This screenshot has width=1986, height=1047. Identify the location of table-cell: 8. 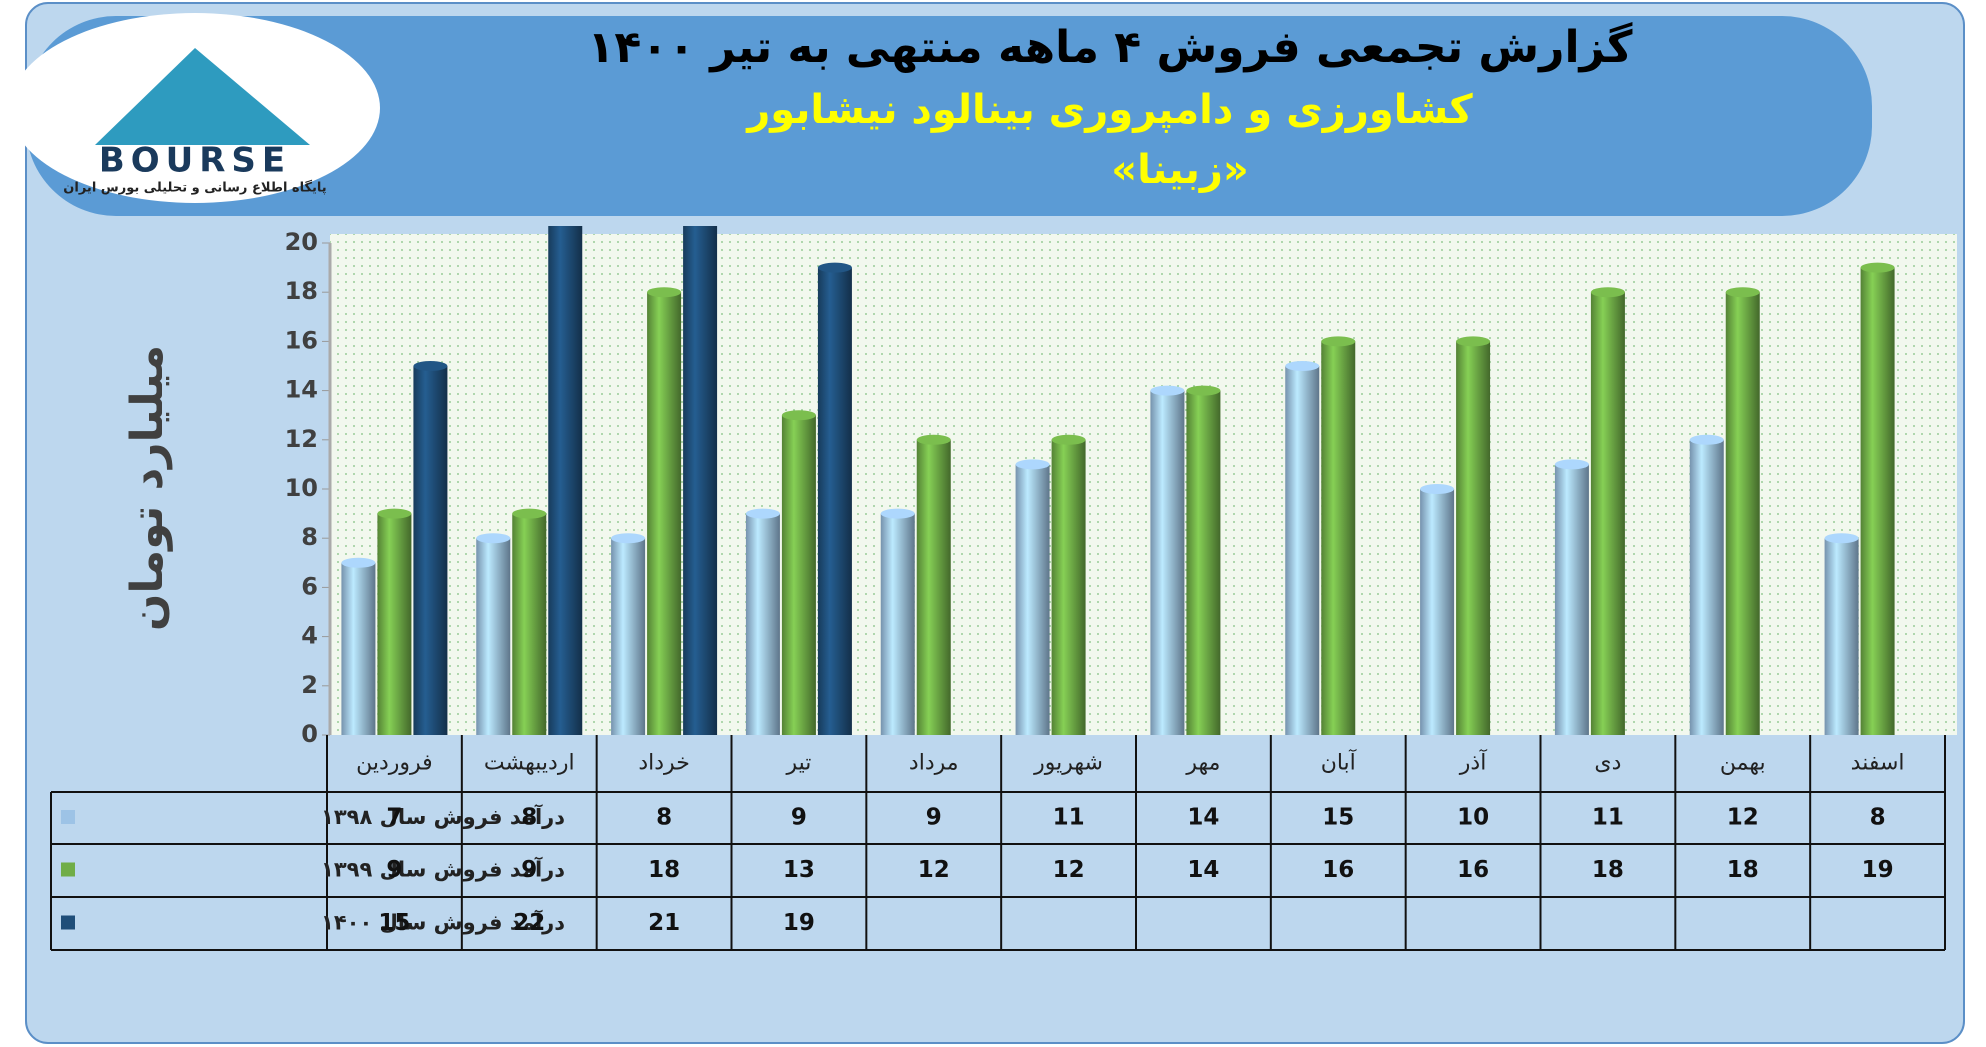
(664, 818).